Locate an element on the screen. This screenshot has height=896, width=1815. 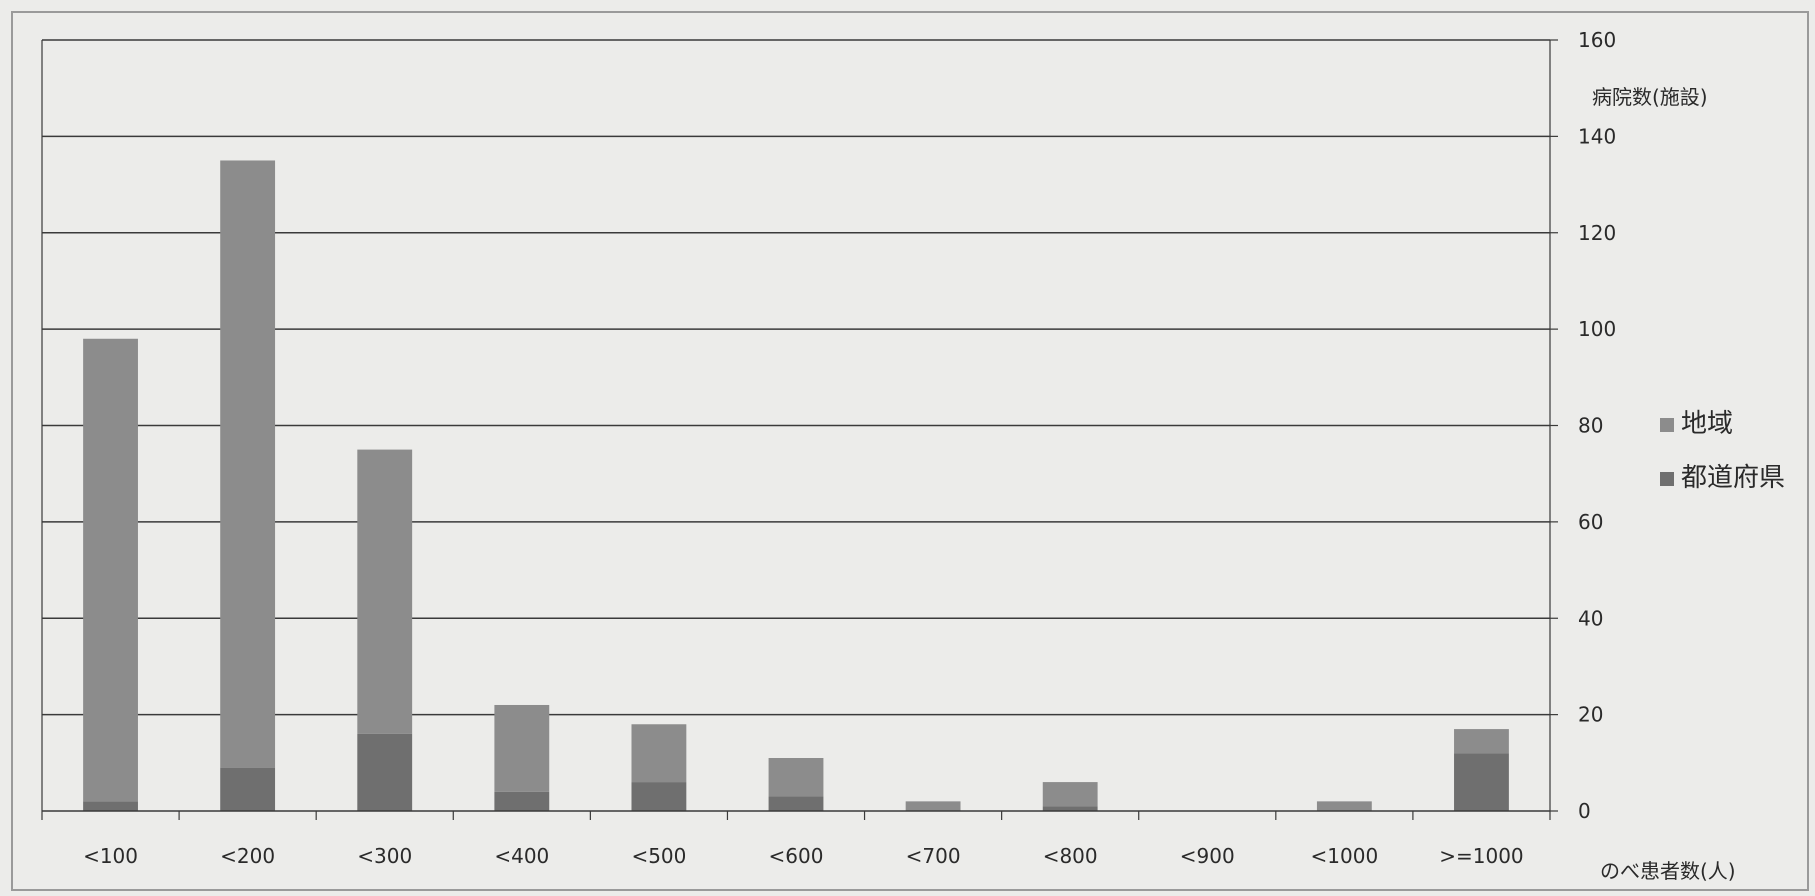
y-axis-title: 病院数(施設) is located at coordinates (1650, 97).